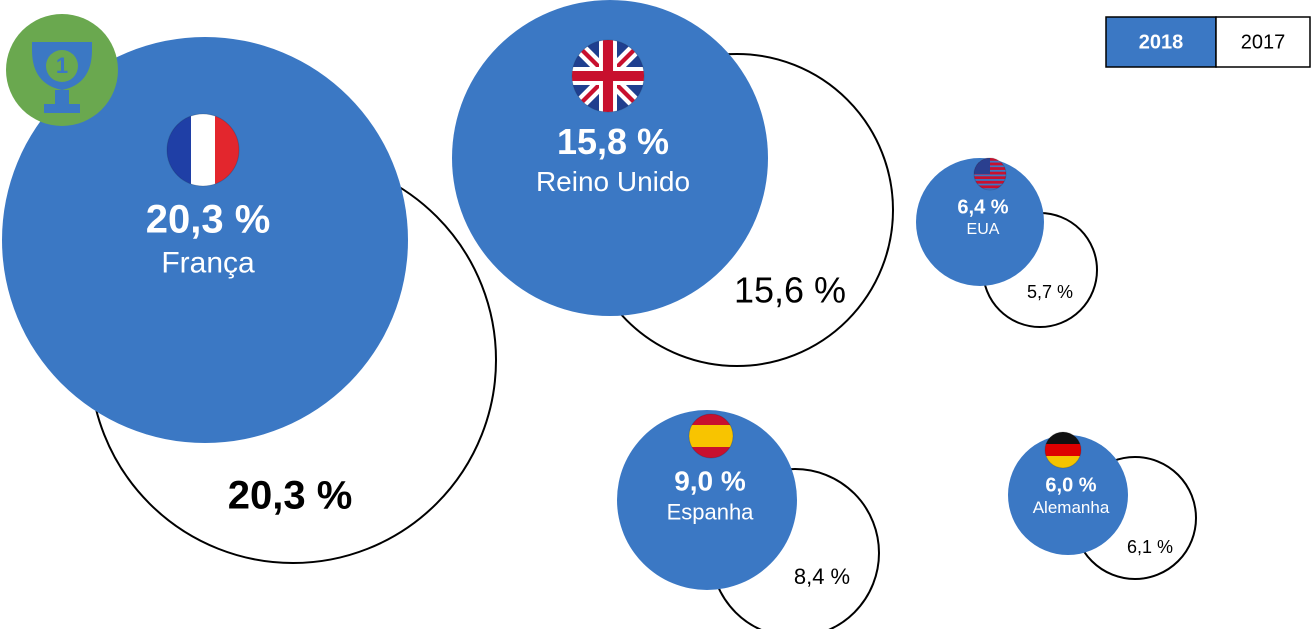  Describe the element at coordinates (613, 141) in the screenshot. I see `value-label-2018: 15,8 %` at that location.